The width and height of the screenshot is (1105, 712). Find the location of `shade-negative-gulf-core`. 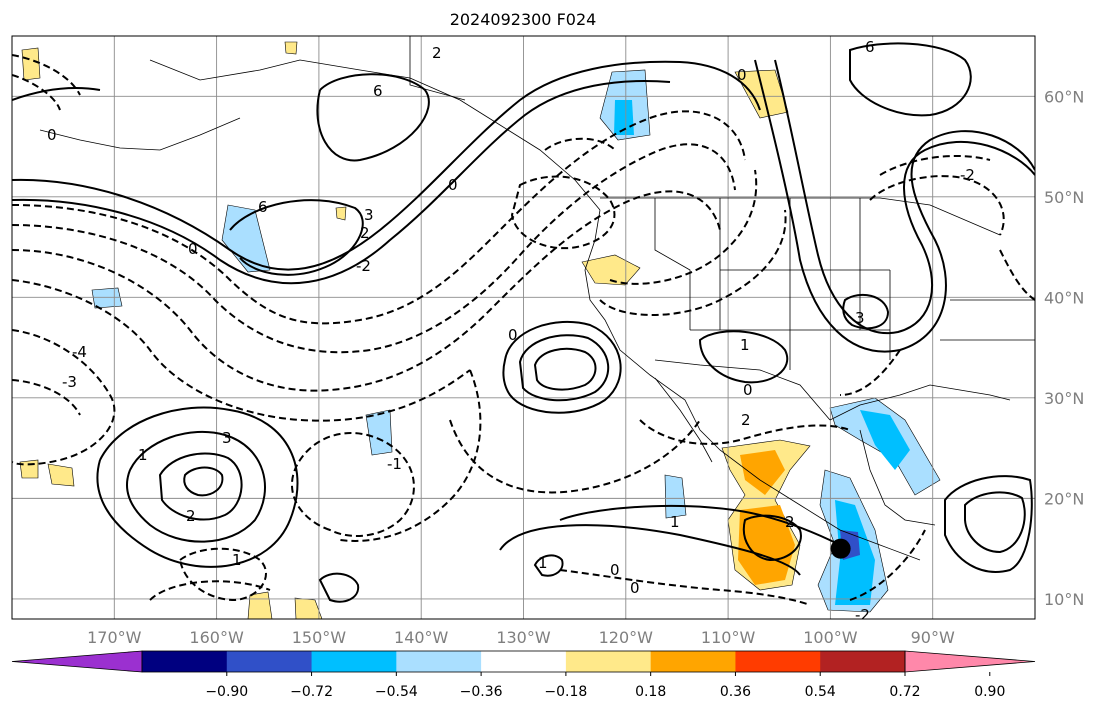

shade-negative-gulf-core is located at coordinates (885, 440).